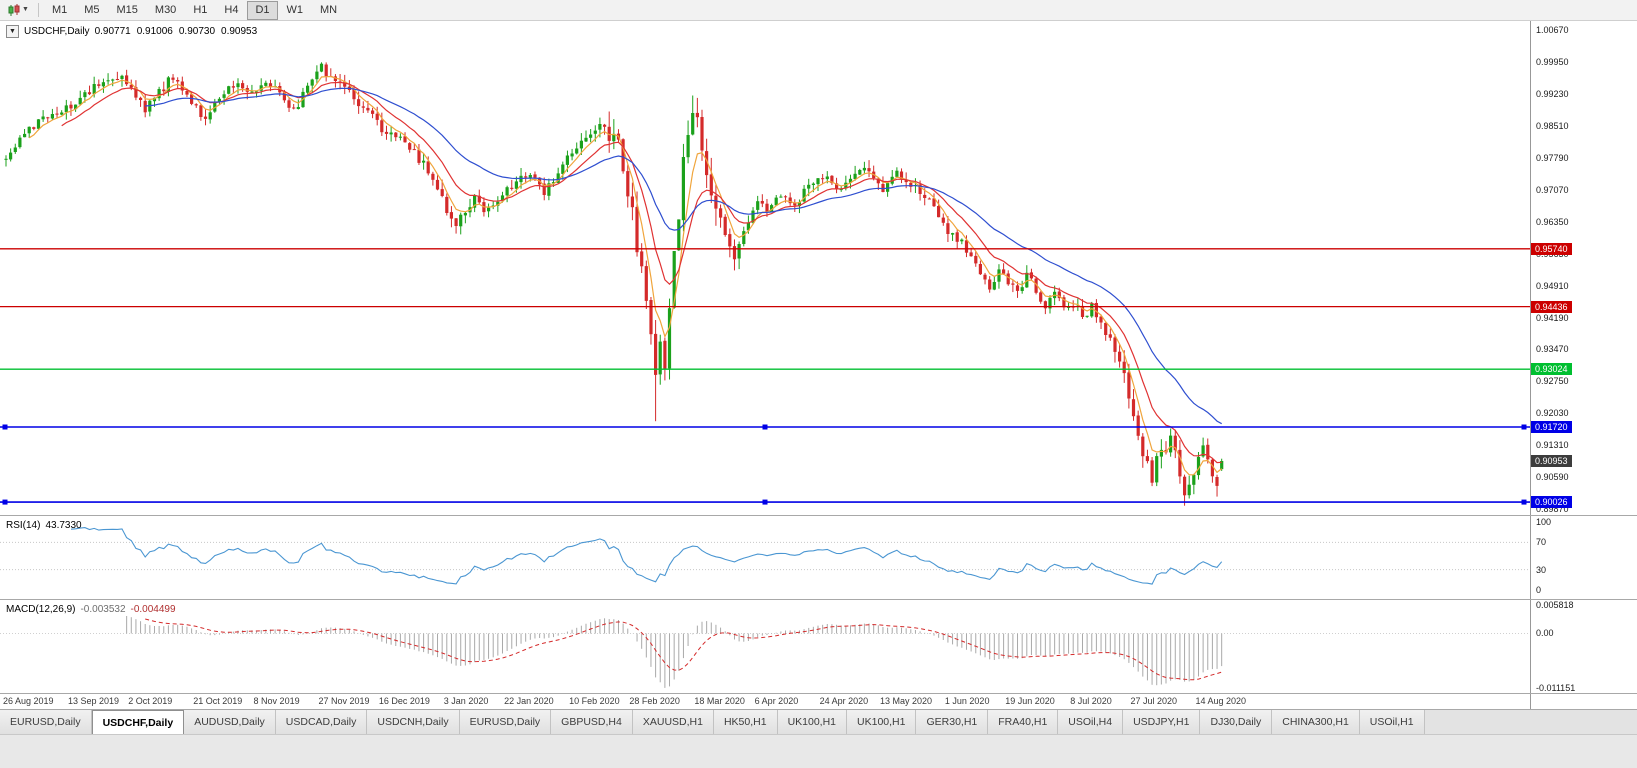 The height and width of the screenshot is (768, 1637). I want to click on price-level-badge: 0.90953, so click(1551, 461).